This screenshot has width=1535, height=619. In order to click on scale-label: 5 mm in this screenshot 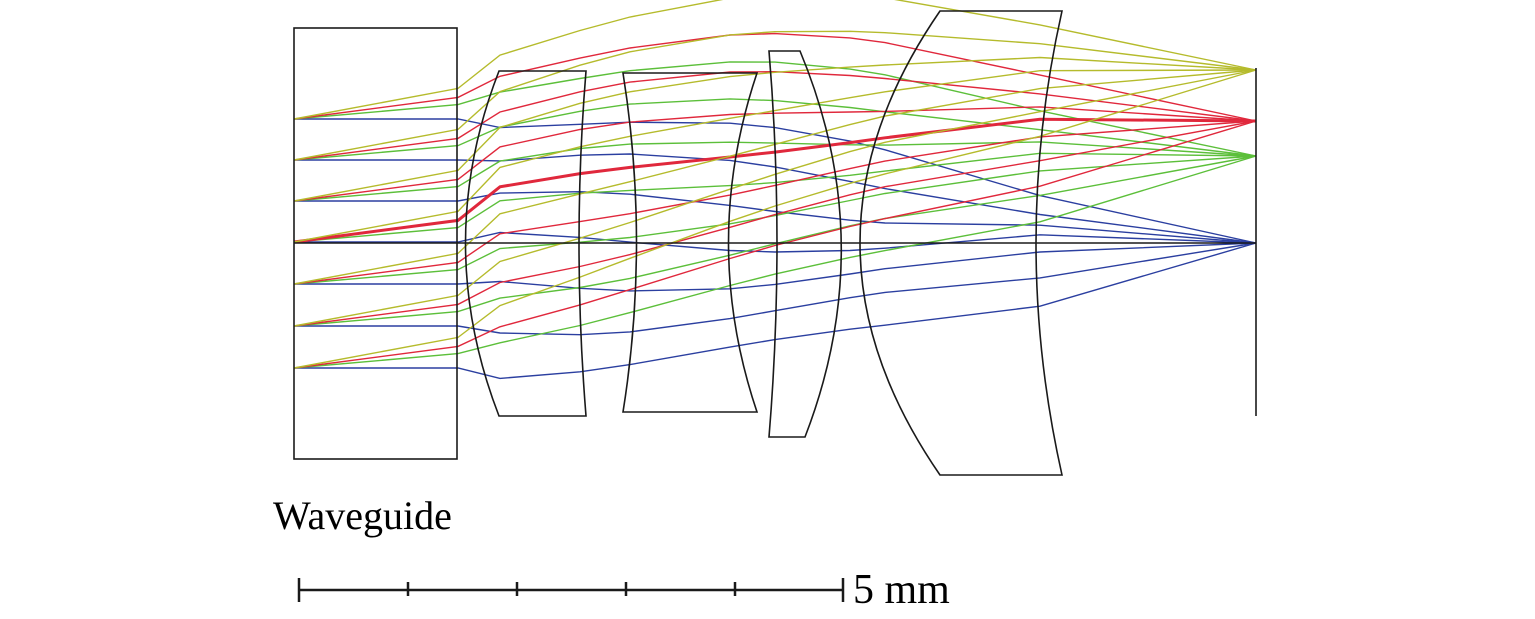, I will do `click(901, 590)`.